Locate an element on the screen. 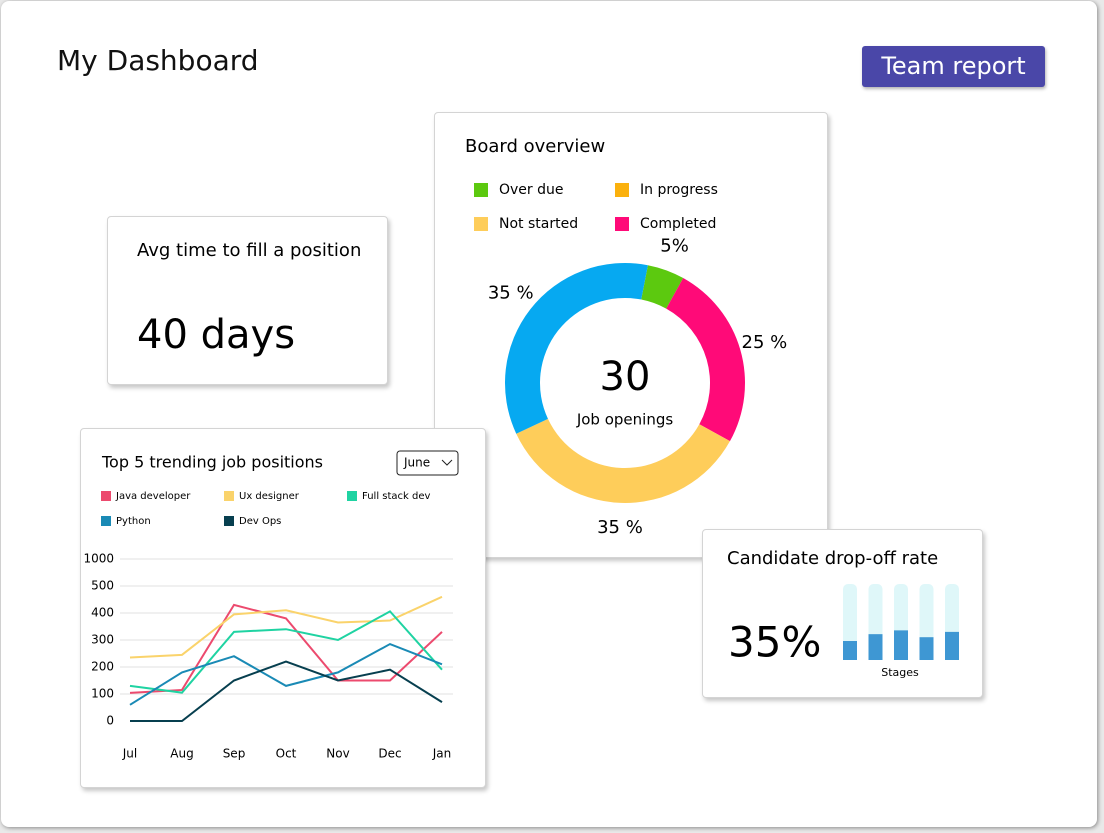 This screenshot has width=1104, height=833. x-tick-label: Dec is located at coordinates (389, 754).